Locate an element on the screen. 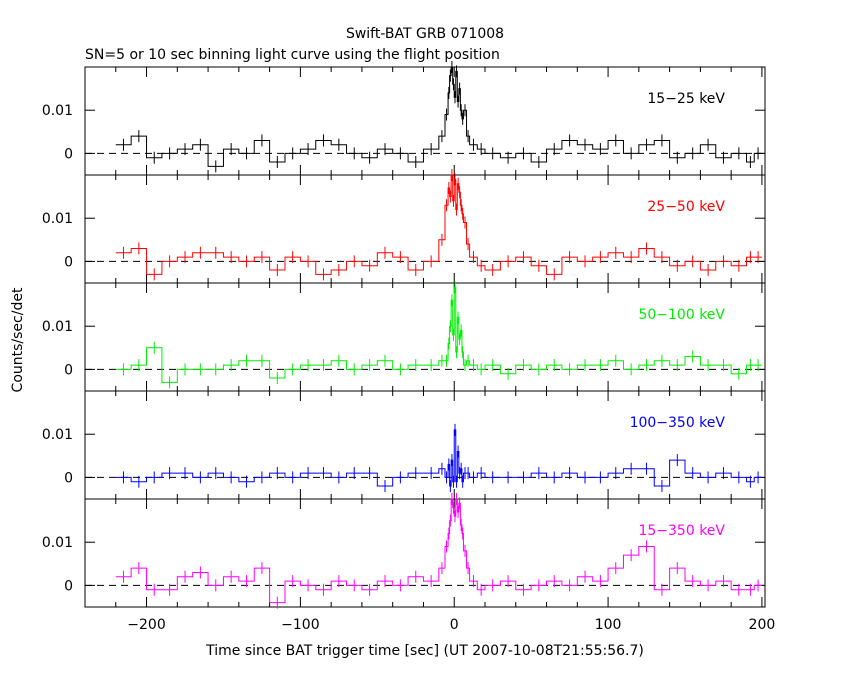 This screenshot has height=680, width=850. panel-3: 0 0.01 50−100 keV is located at coordinates (404, 336).